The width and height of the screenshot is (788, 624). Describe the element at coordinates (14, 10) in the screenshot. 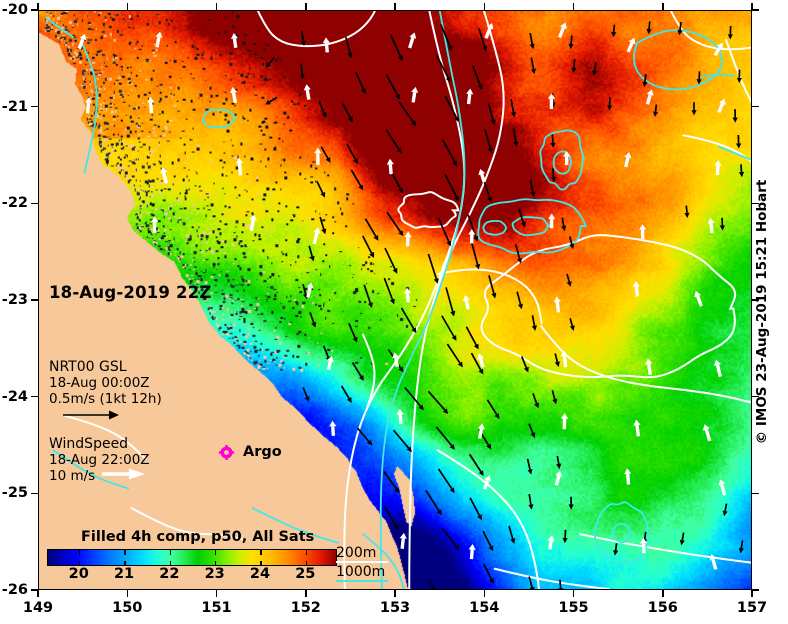

I see `y-axis-label: -20` at that location.